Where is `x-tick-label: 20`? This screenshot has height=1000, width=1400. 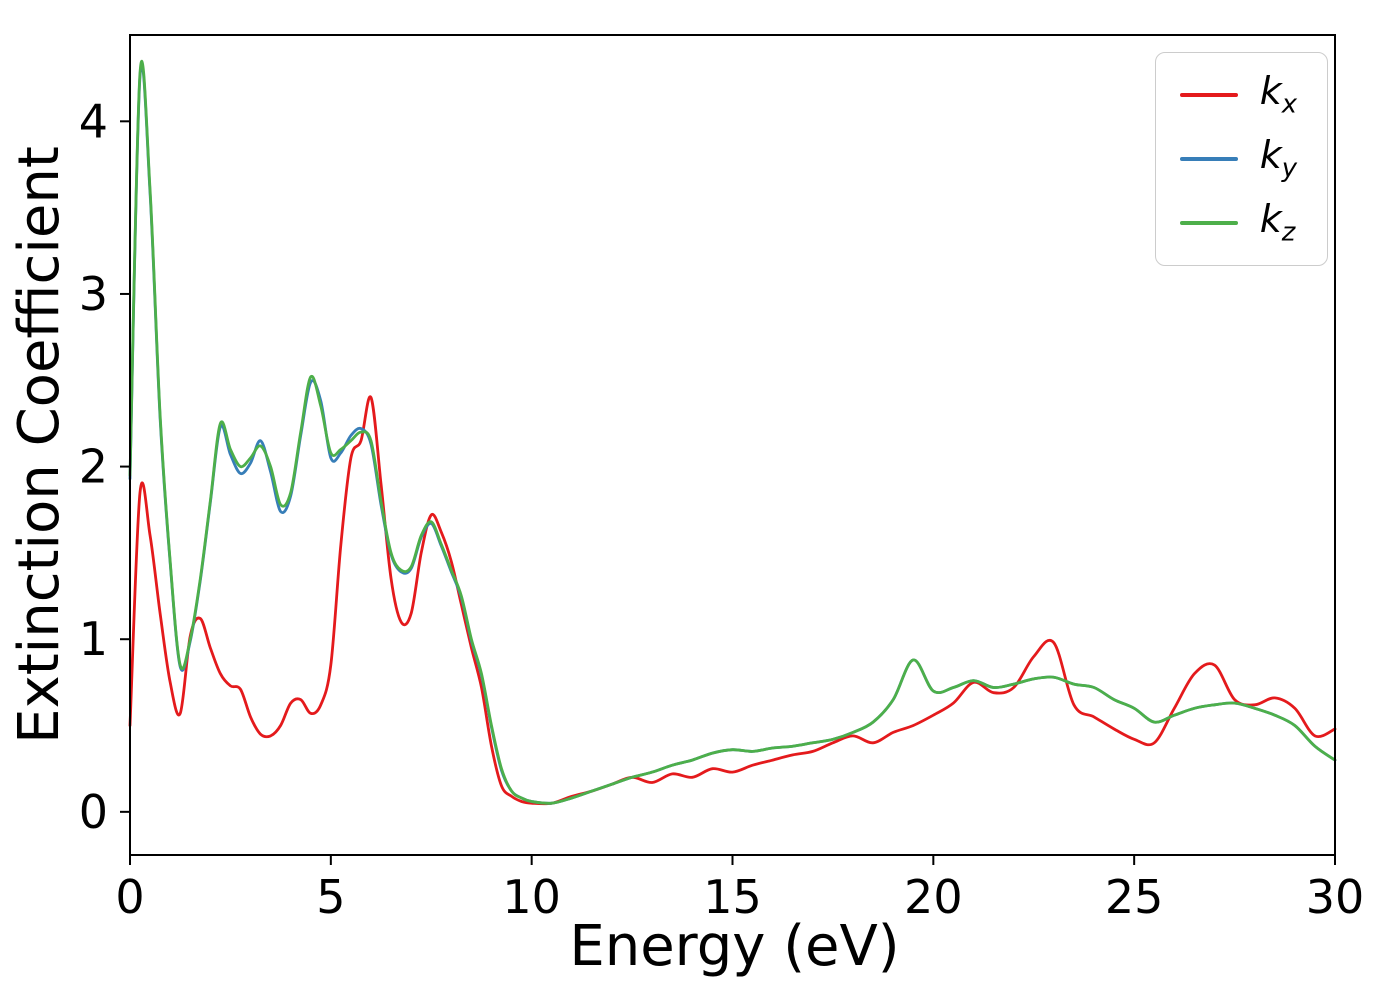
x-tick-label: 20 is located at coordinates (933, 897).